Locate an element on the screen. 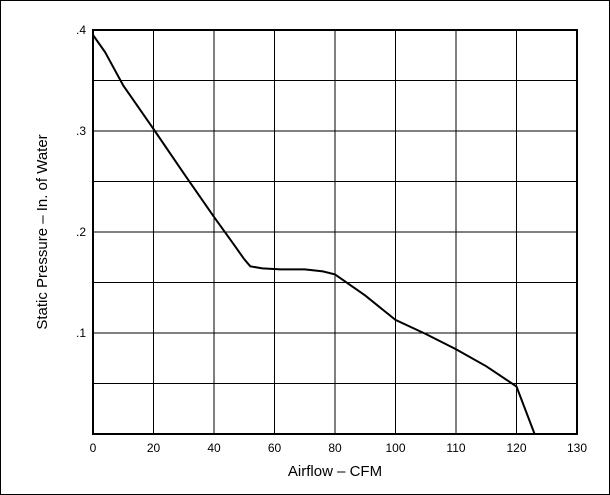  x-axis-label: Airflow – CFM is located at coordinates (335, 471).